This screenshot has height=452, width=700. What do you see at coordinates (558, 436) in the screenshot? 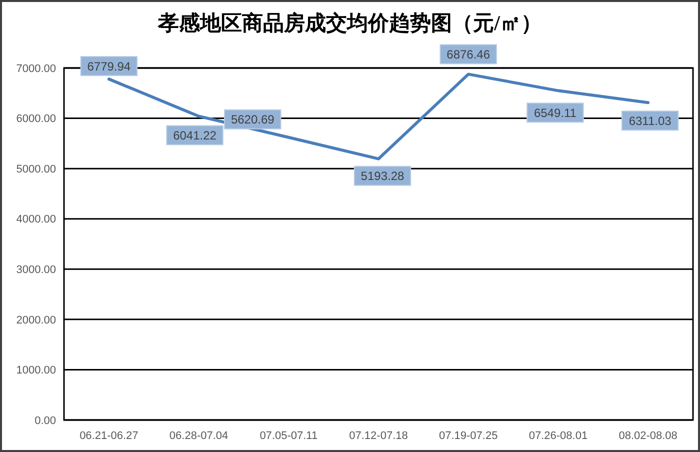
I see `x-tick-label: 07.26-08.01` at bounding box center [558, 436].